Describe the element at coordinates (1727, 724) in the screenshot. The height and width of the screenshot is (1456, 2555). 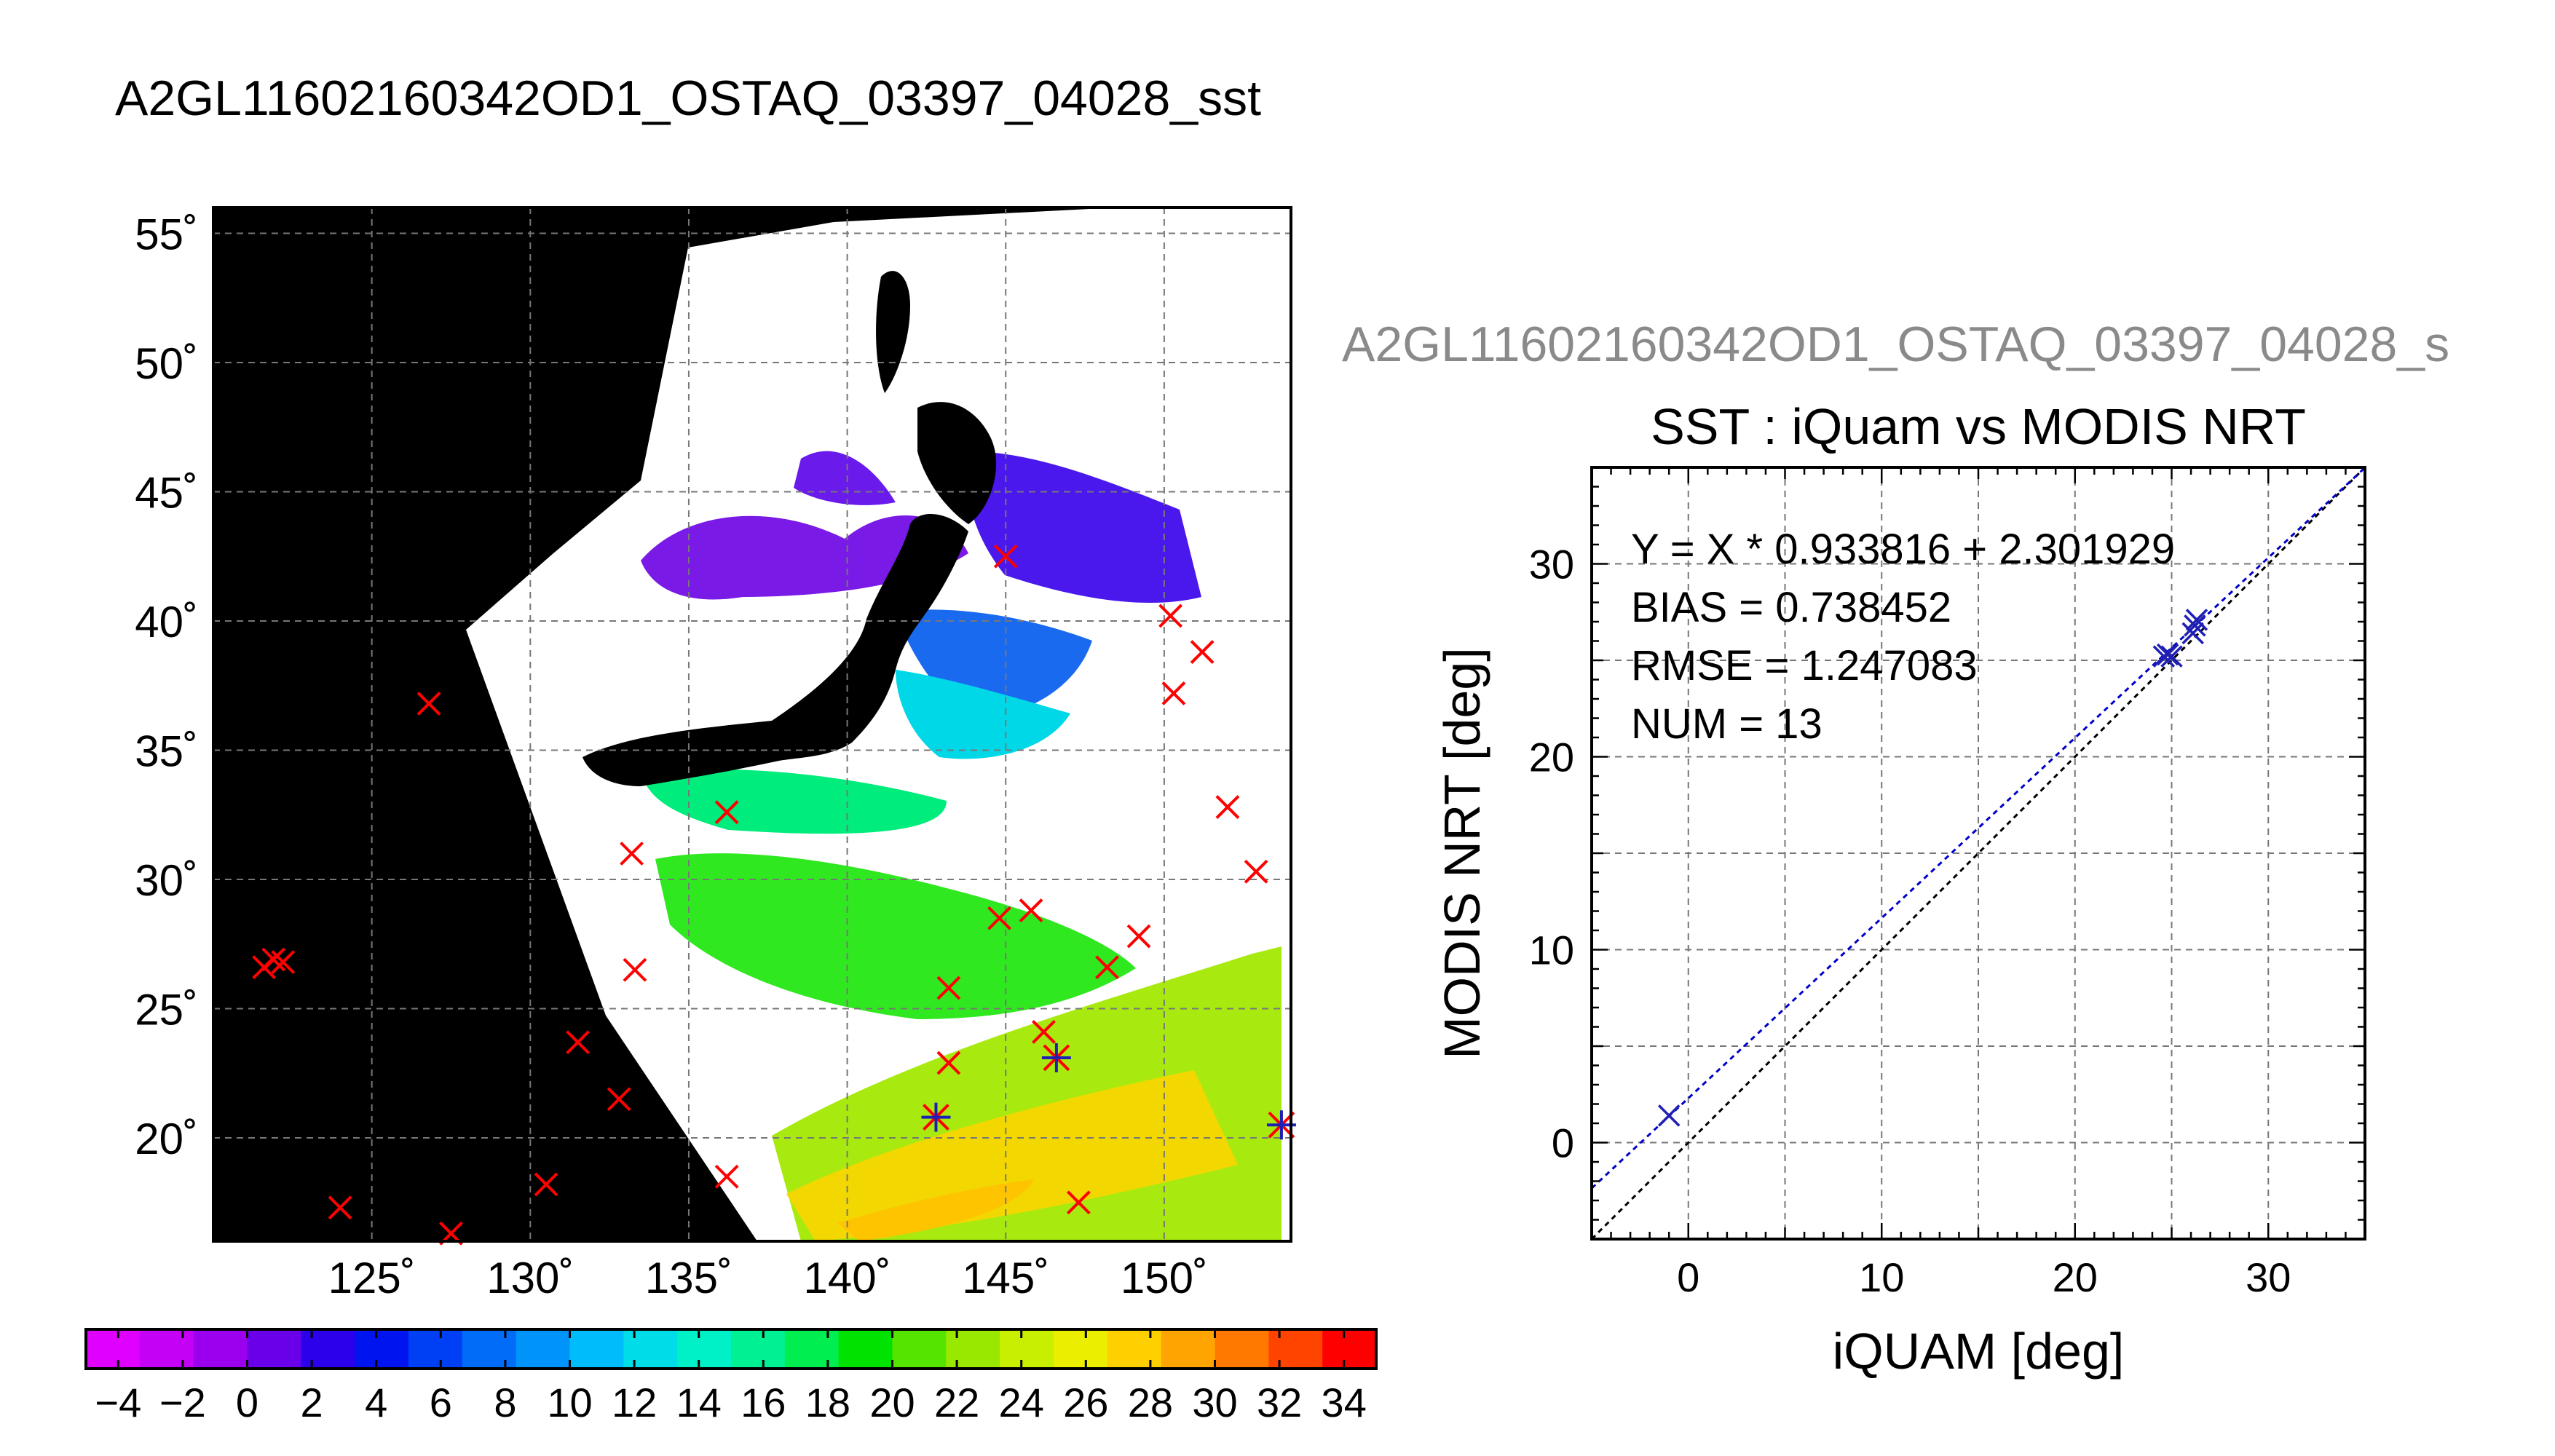
I see `regression-stat-line: NUM = 13` at that location.